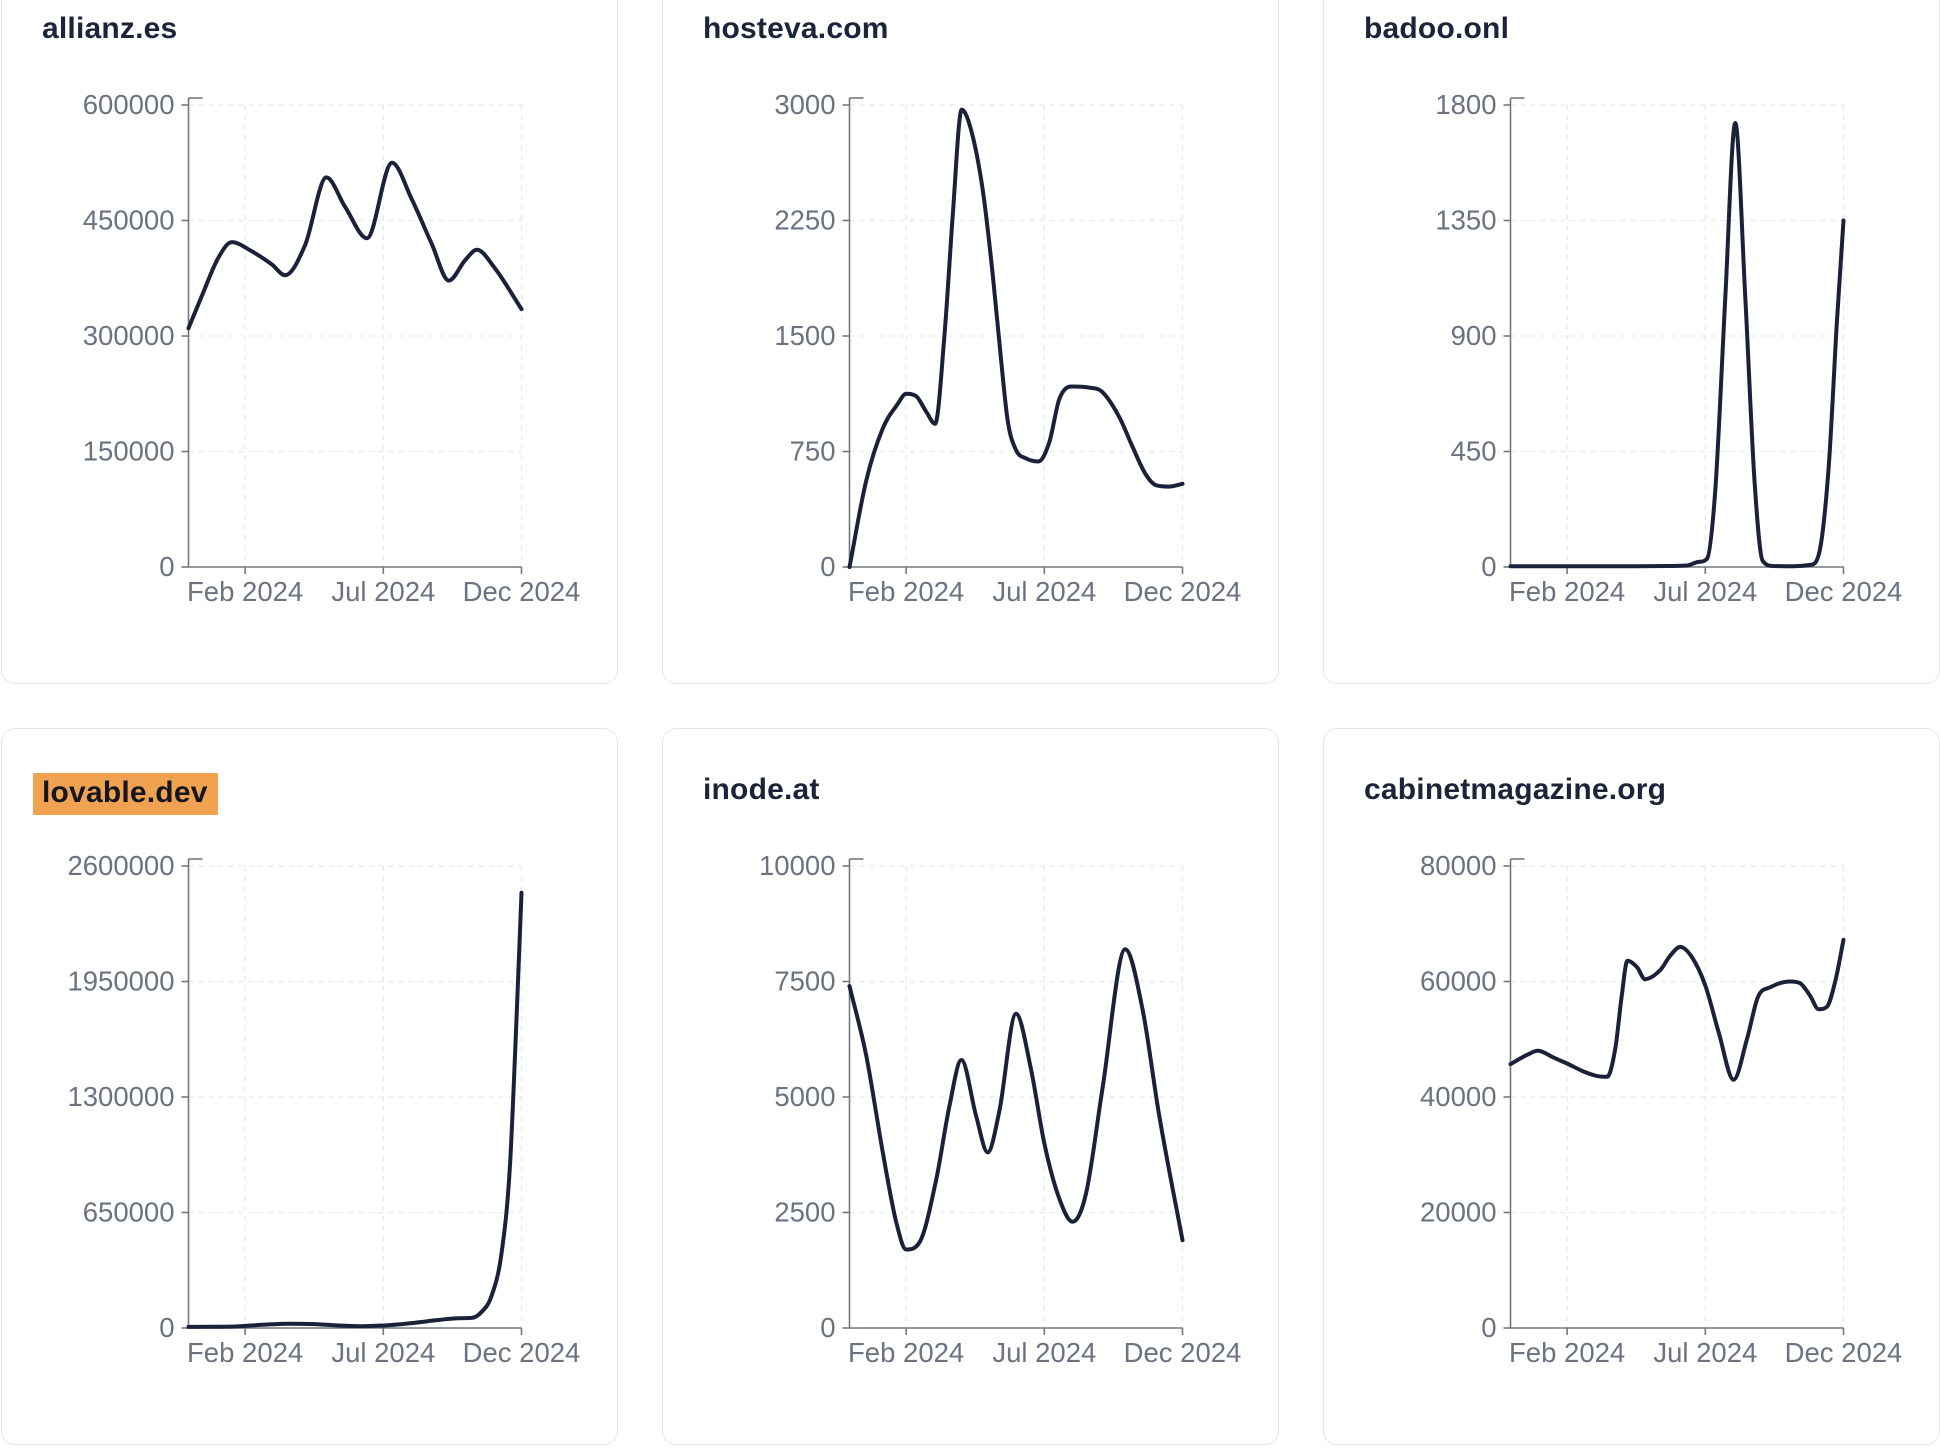  What do you see at coordinates (804, 1212) in the screenshot?
I see `y-tick-label: 2500` at bounding box center [804, 1212].